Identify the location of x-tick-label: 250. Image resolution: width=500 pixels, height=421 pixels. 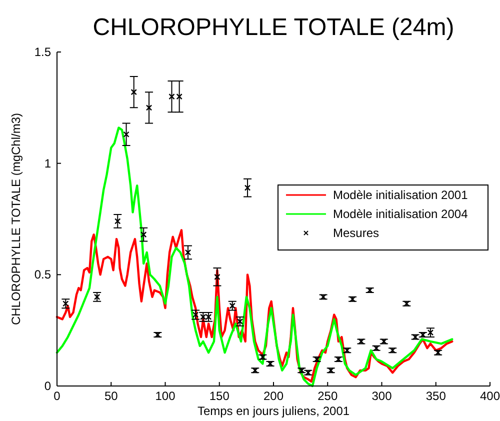
(328, 396).